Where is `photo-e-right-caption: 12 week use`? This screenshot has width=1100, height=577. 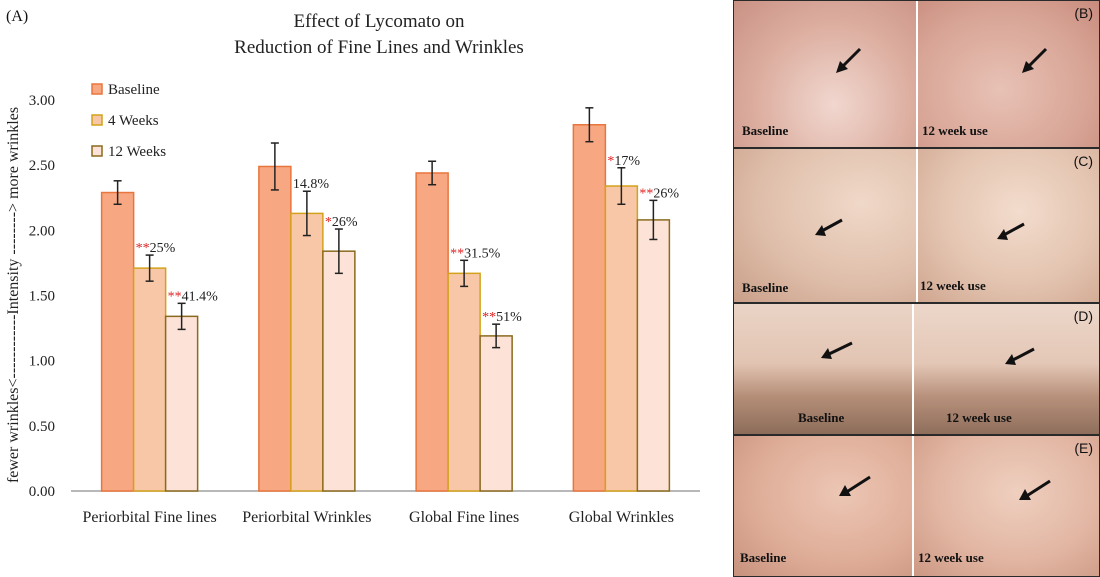 photo-e-right-caption: 12 week use is located at coordinates (951, 557).